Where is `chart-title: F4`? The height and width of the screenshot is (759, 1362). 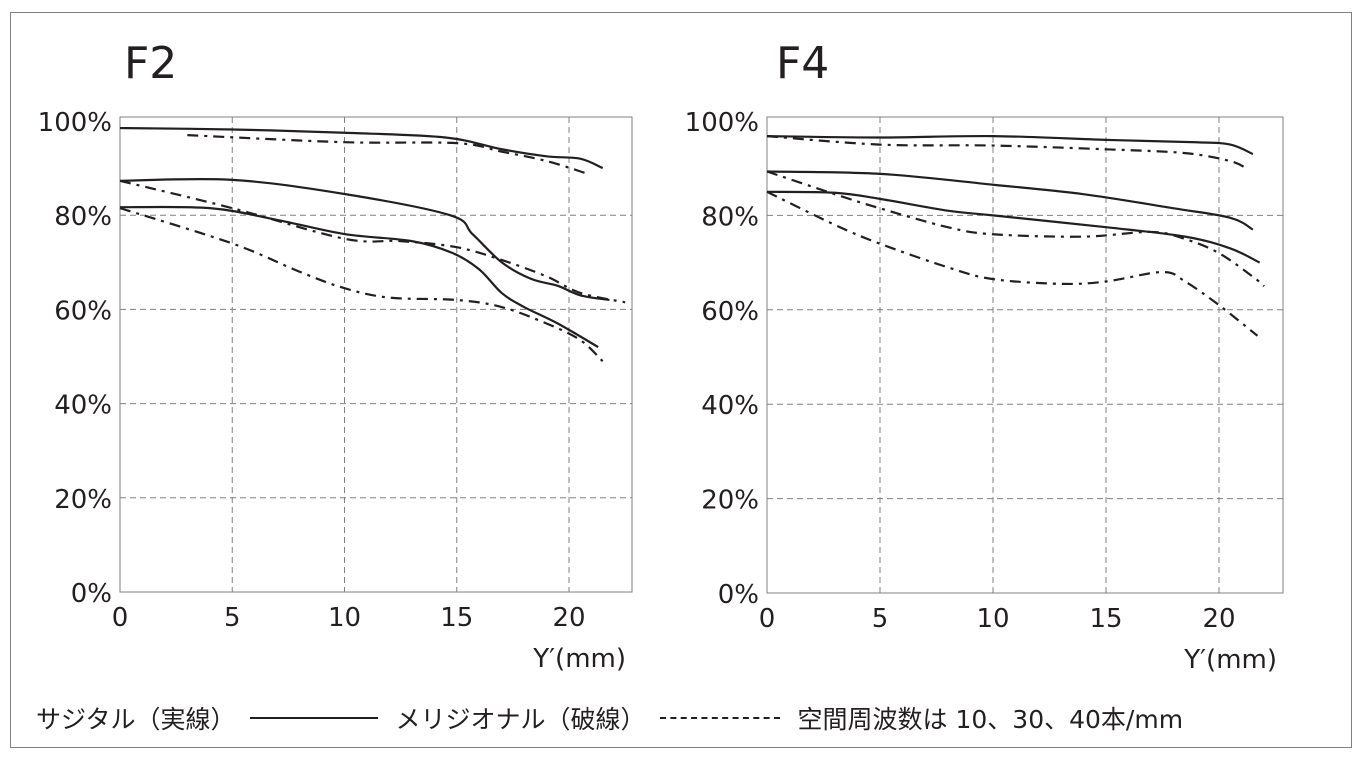
chart-title: F4 is located at coordinates (802, 63).